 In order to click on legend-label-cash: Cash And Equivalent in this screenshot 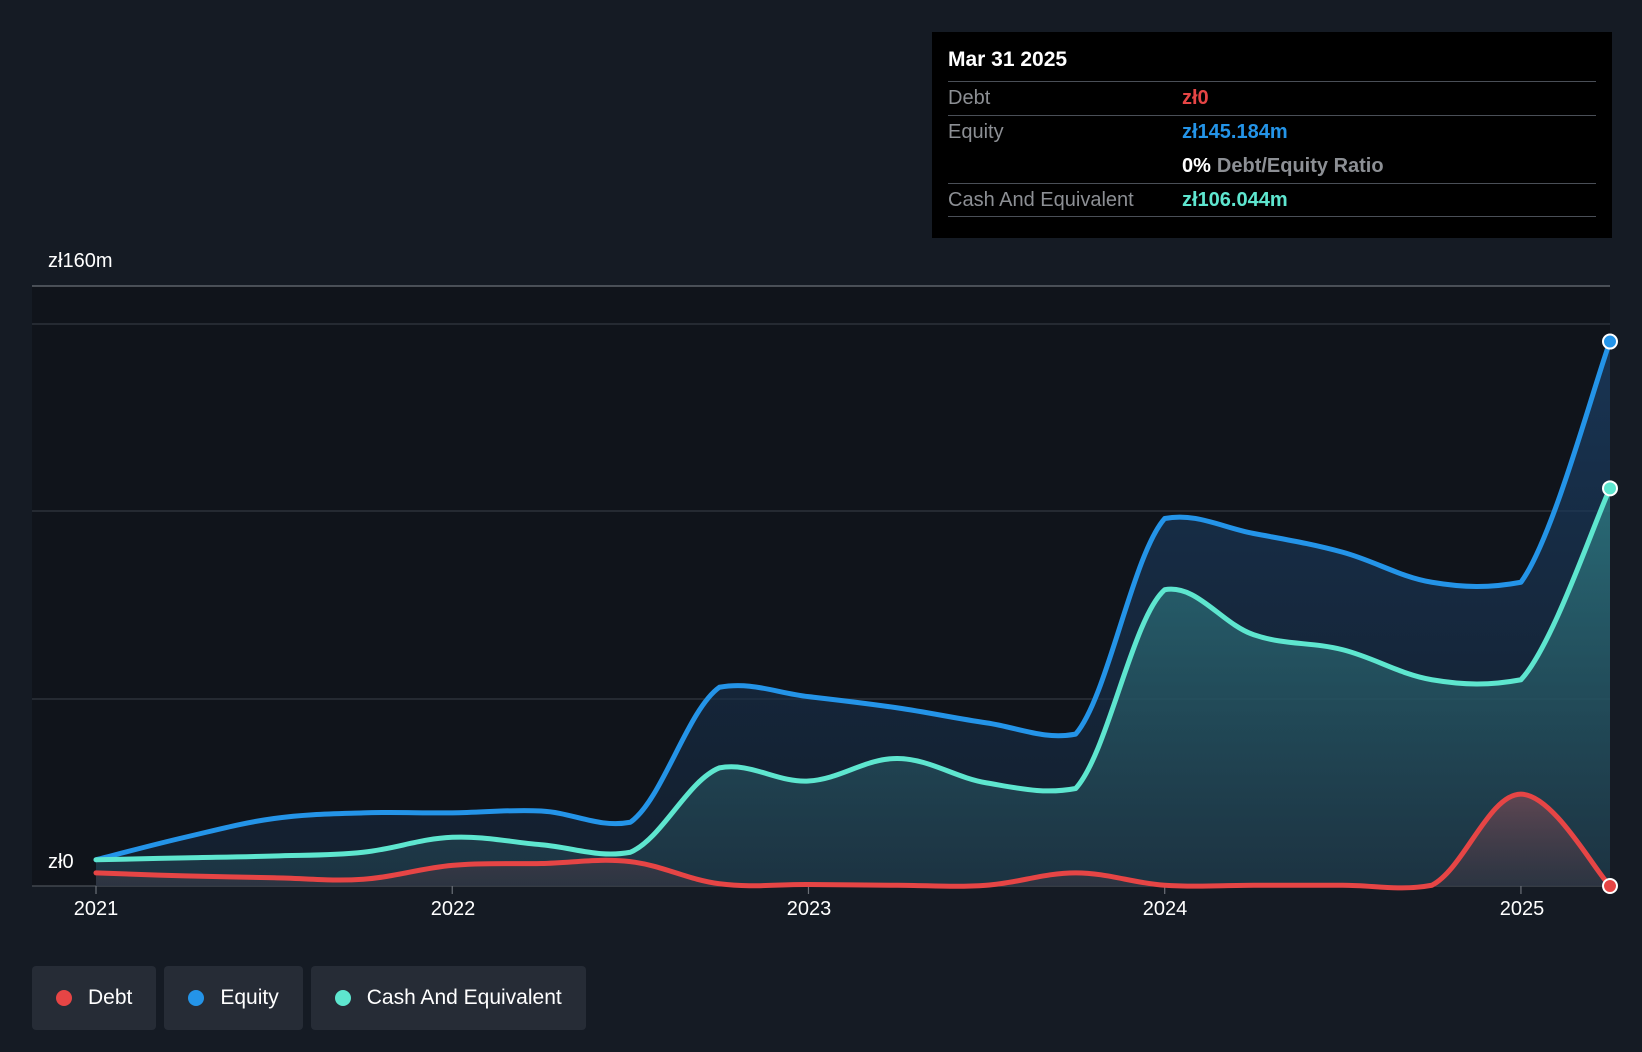, I will do `click(464, 997)`.